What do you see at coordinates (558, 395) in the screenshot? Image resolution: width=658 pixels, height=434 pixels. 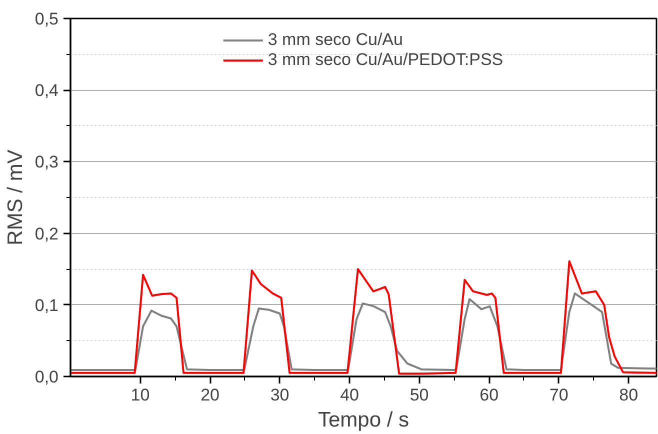 I see `x-tick-label: 70` at bounding box center [558, 395].